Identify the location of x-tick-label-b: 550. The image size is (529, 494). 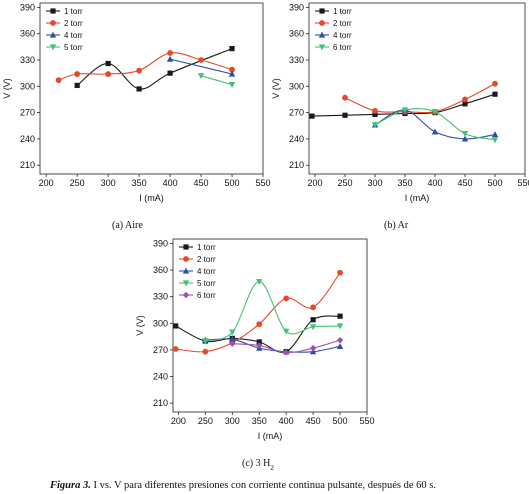
(523, 183).